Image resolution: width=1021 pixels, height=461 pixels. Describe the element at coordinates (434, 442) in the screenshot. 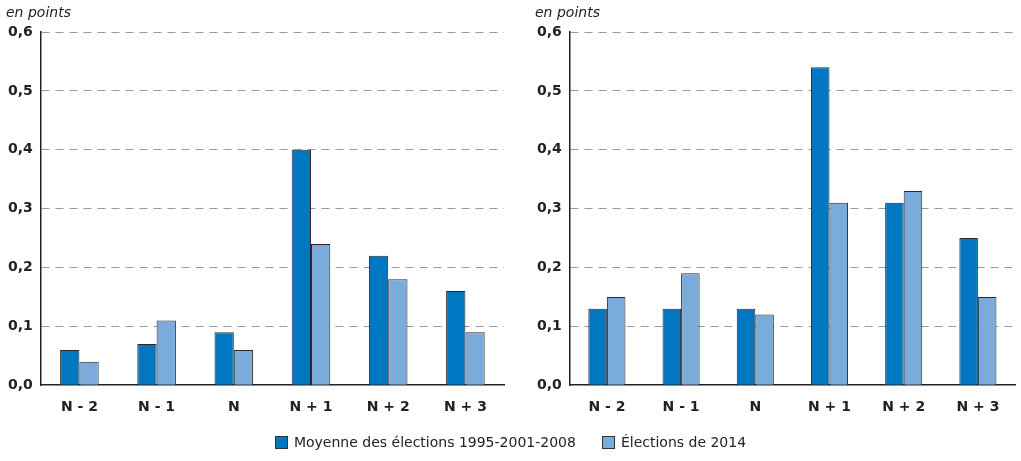

I see `legend-label: Moyenne des élections 1995-2001-2008` at that location.